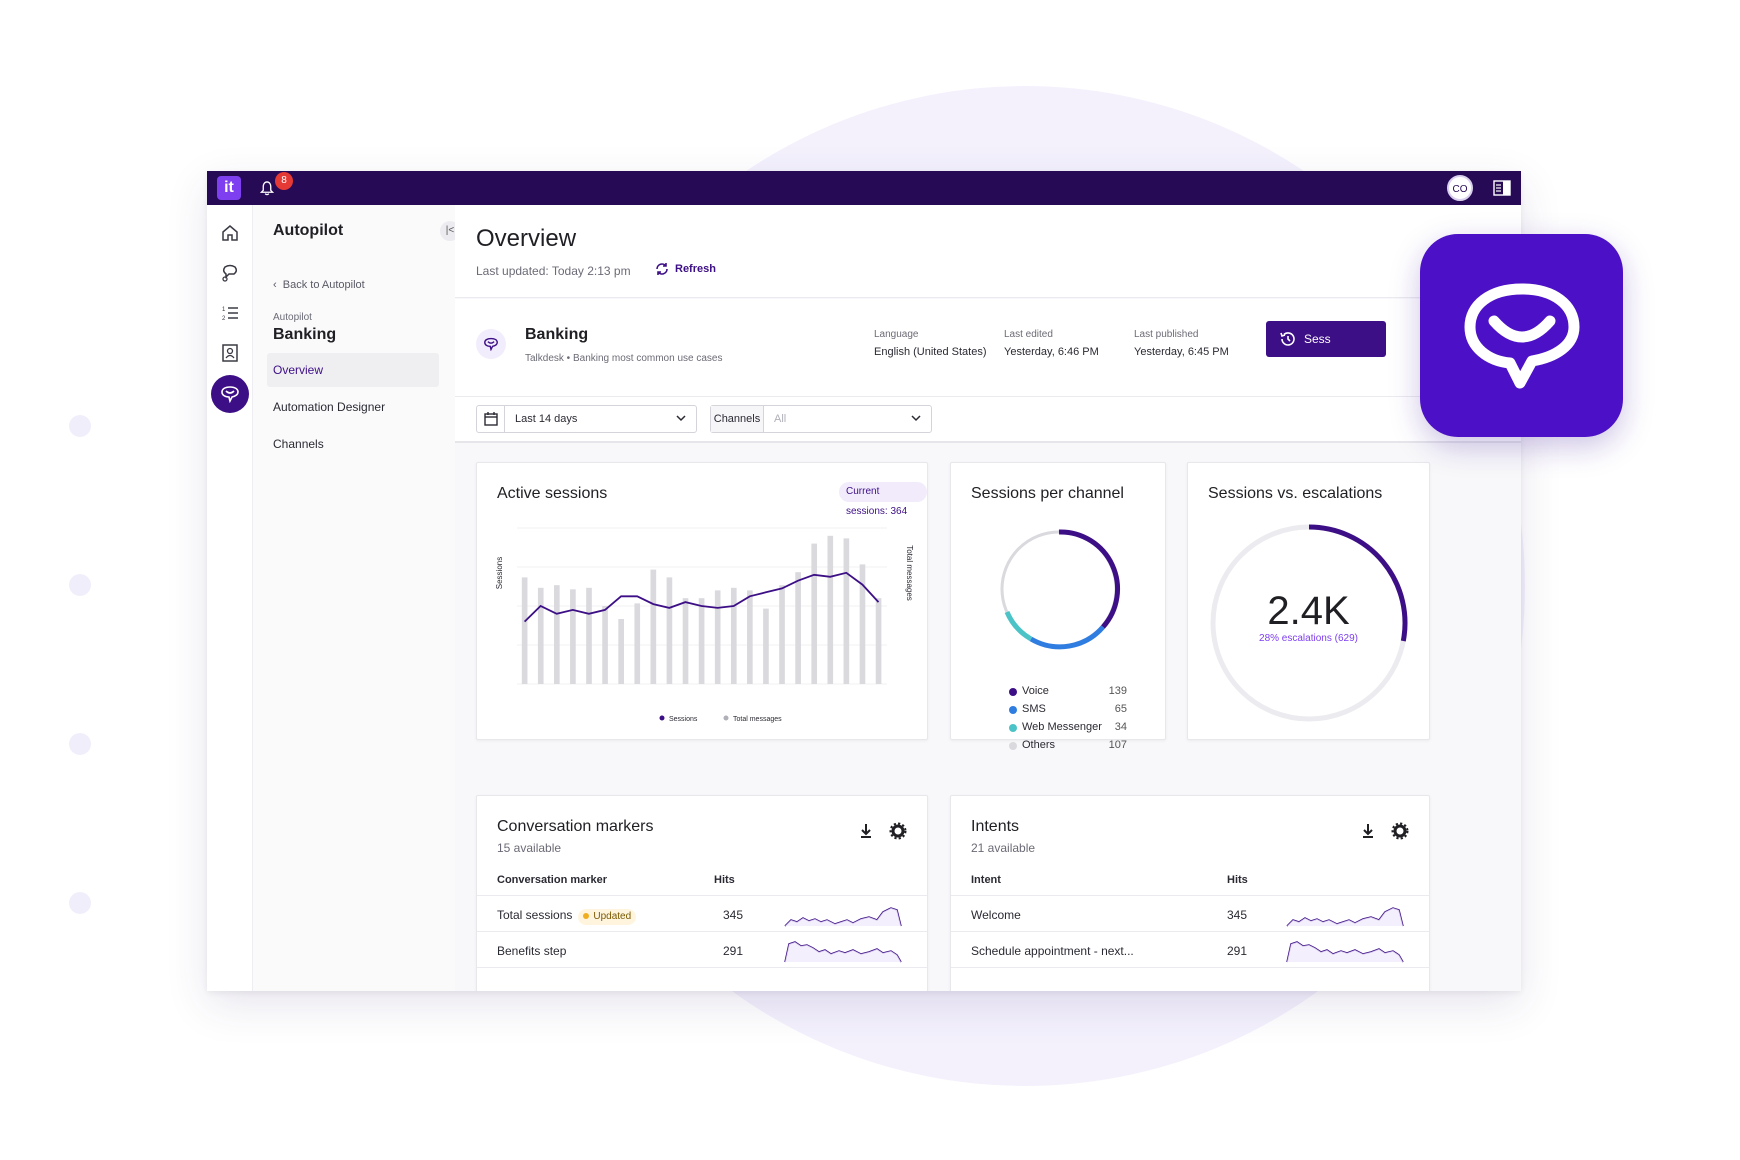 This screenshot has width=1740, height=1160. I want to click on back-link: ‹ Back to Autopilot, so click(319, 285).